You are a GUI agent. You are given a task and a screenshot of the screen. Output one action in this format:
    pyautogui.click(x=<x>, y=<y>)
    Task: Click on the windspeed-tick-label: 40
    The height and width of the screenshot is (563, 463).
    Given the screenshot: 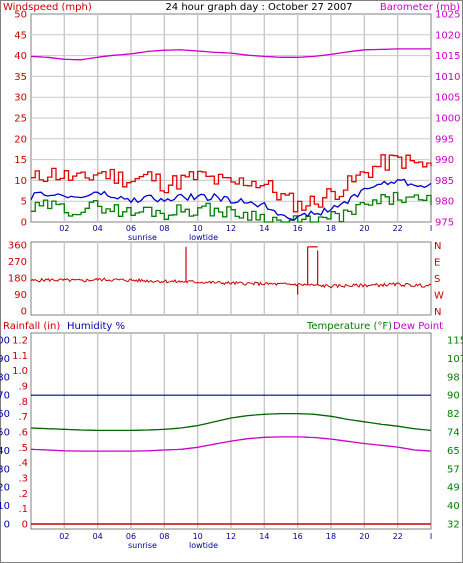 What is the action you would take?
    pyautogui.click(x=20, y=56)
    